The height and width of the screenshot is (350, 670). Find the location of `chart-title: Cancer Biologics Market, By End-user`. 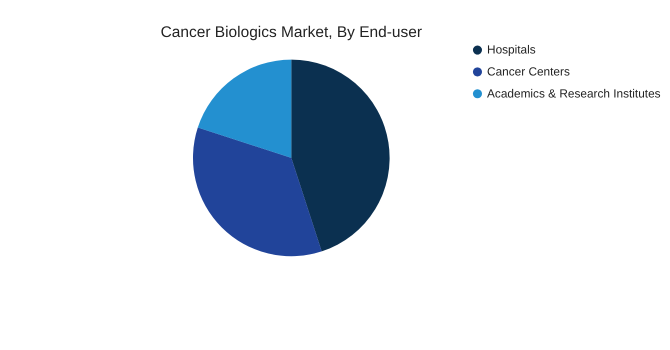

chart-title: Cancer Biologics Market, By End-user is located at coordinates (291, 32).